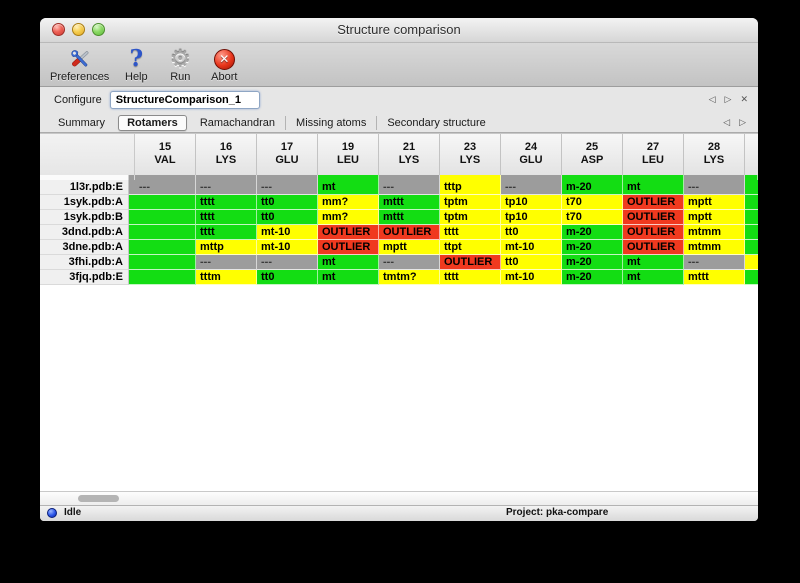  Describe the element at coordinates (348, 154) in the screenshot. I see `column-header-19: 19 LEU` at that location.